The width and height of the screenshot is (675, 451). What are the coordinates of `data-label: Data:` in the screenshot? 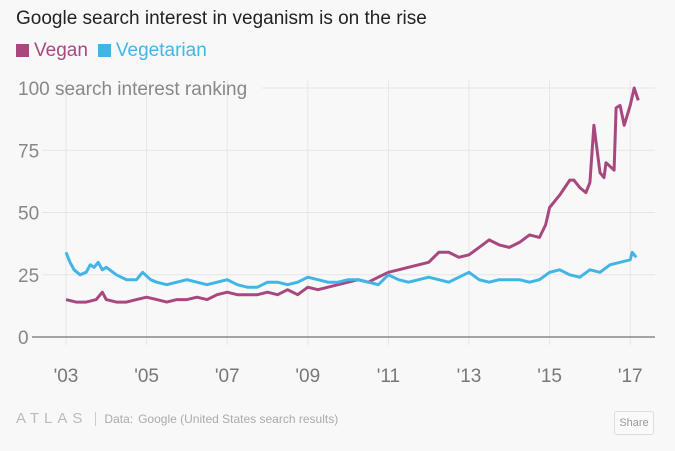 It's located at (119, 418).